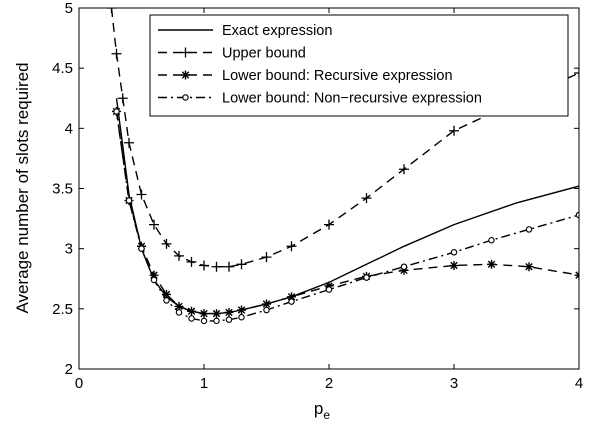  Describe the element at coordinates (337, 76) in the screenshot. I see `legend-label: Lower bound: Recursive expression` at that location.